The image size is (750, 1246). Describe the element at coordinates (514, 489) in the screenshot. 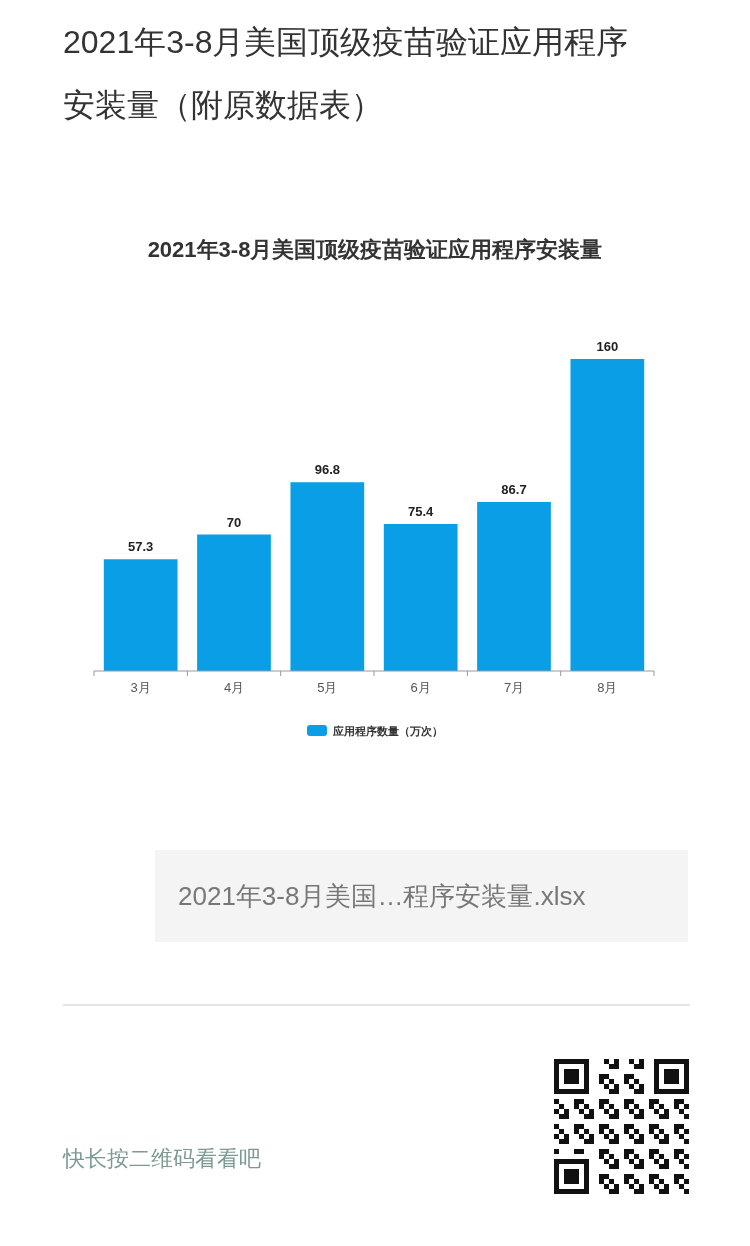

I see `data-label: 86.7` at that location.